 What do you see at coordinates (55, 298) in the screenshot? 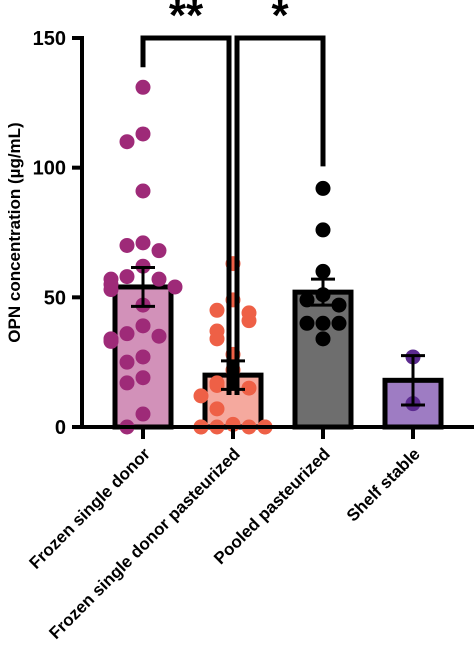
I see `y-tick-label-1: 50` at bounding box center [55, 298].